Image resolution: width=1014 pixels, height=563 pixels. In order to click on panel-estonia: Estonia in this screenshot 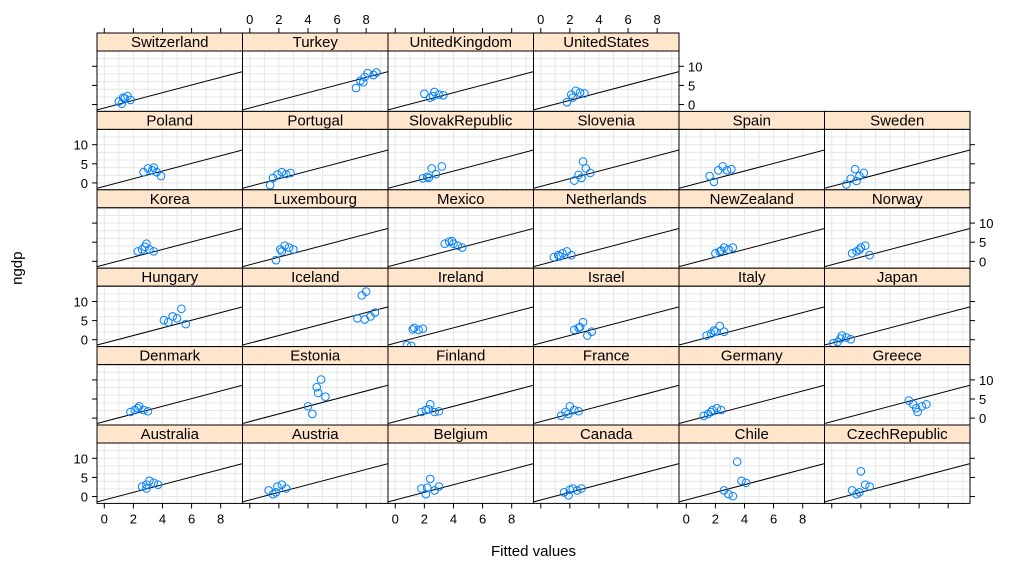, I will do `click(315, 386)`.